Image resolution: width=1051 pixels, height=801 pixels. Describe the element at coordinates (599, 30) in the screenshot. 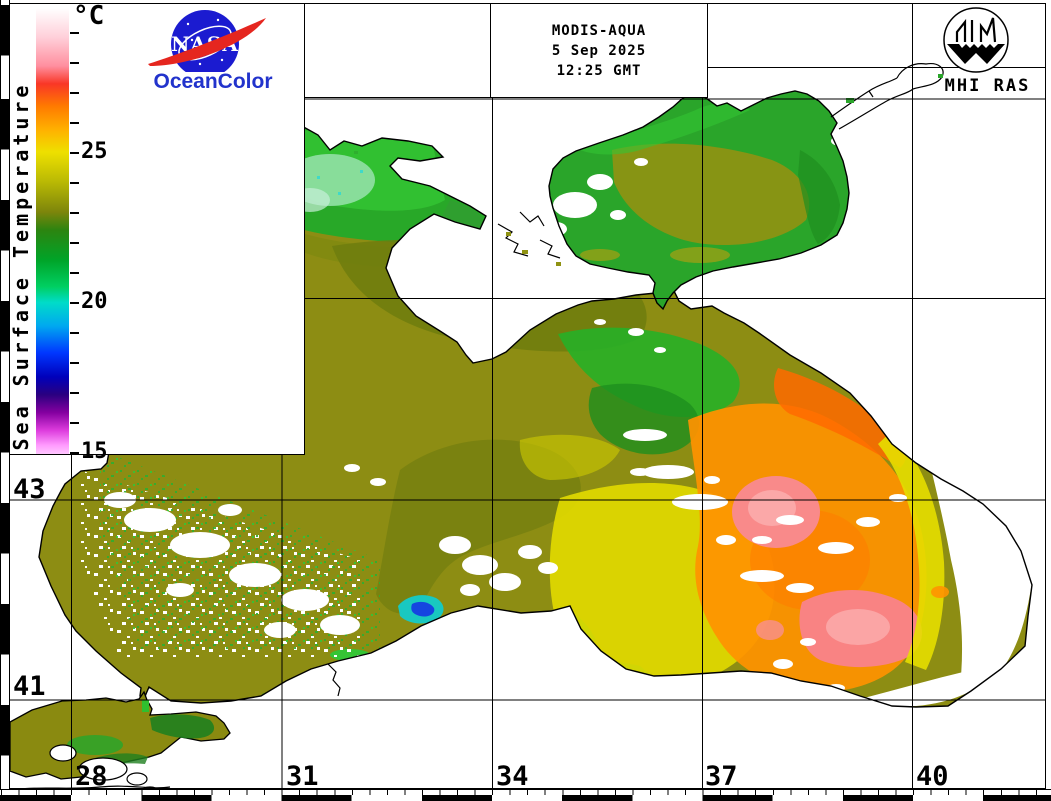

I see `sensor-name: MODIS-AQUA` at that location.